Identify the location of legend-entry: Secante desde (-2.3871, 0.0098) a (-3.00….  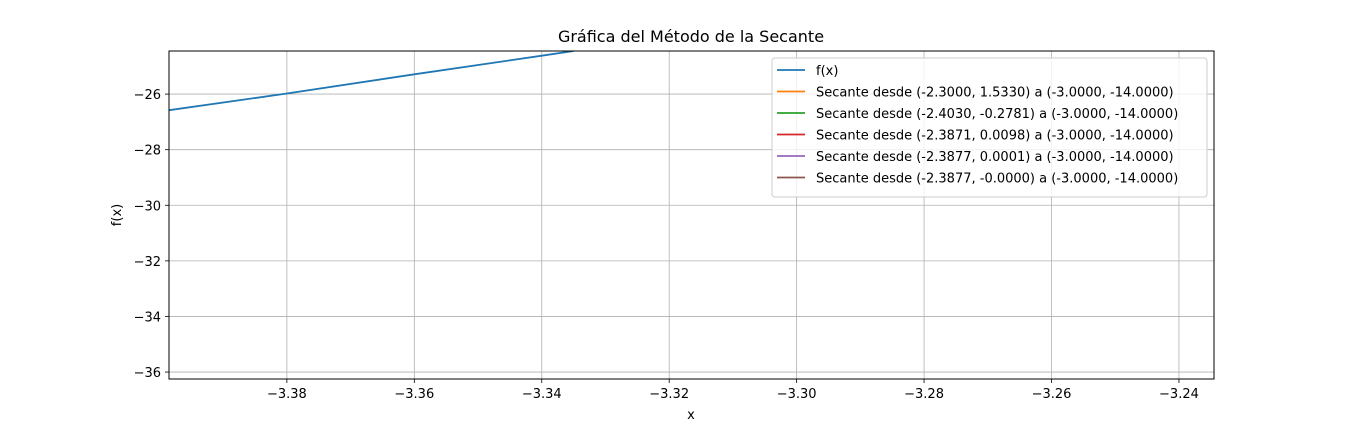
(995, 136).